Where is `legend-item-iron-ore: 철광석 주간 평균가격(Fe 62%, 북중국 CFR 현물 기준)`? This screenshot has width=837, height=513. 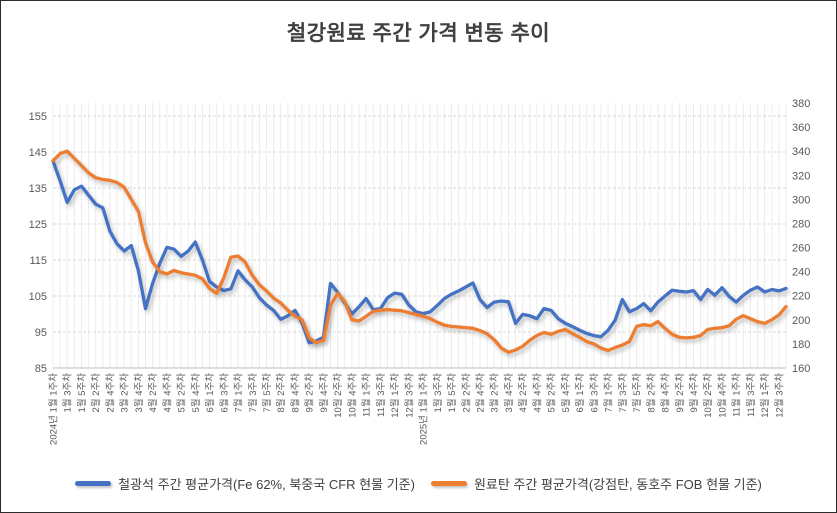 legend-item-iron-ore: 철광석 주간 평균가격(Fe 62%, 북중국 CFR 현물 기준) is located at coordinates (245, 483).